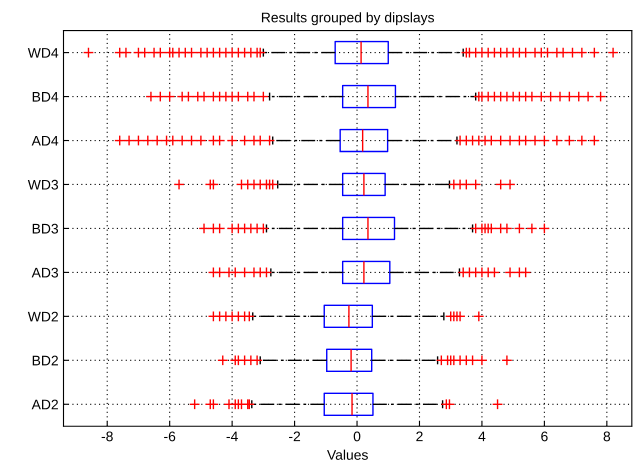 Image resolution: width=635 pixels, height=471 pixels. Describe the element at coordinates (419, 436) in the screenshot. I see `x-tick-label: 2` at that location.